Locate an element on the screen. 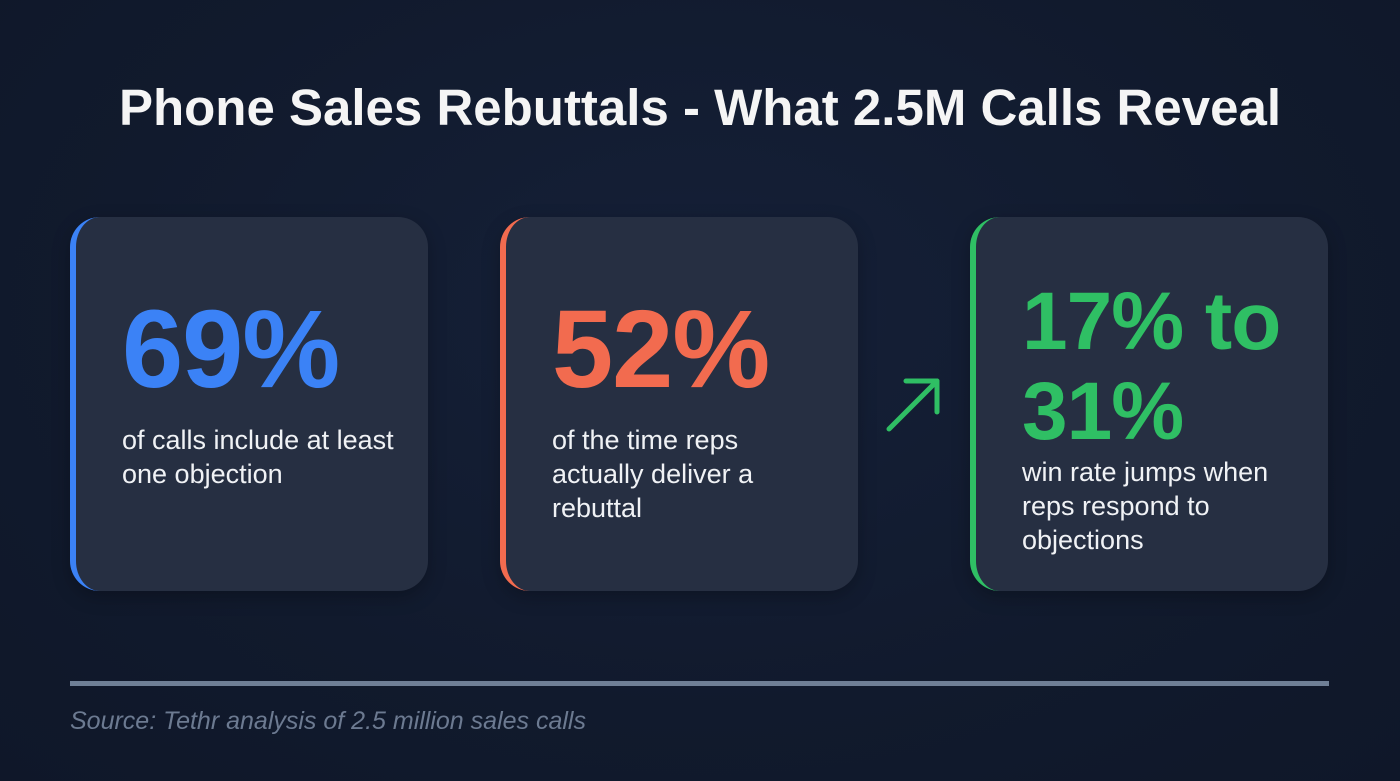  arrow-up-right-icon is located at coordinates (913, 405).